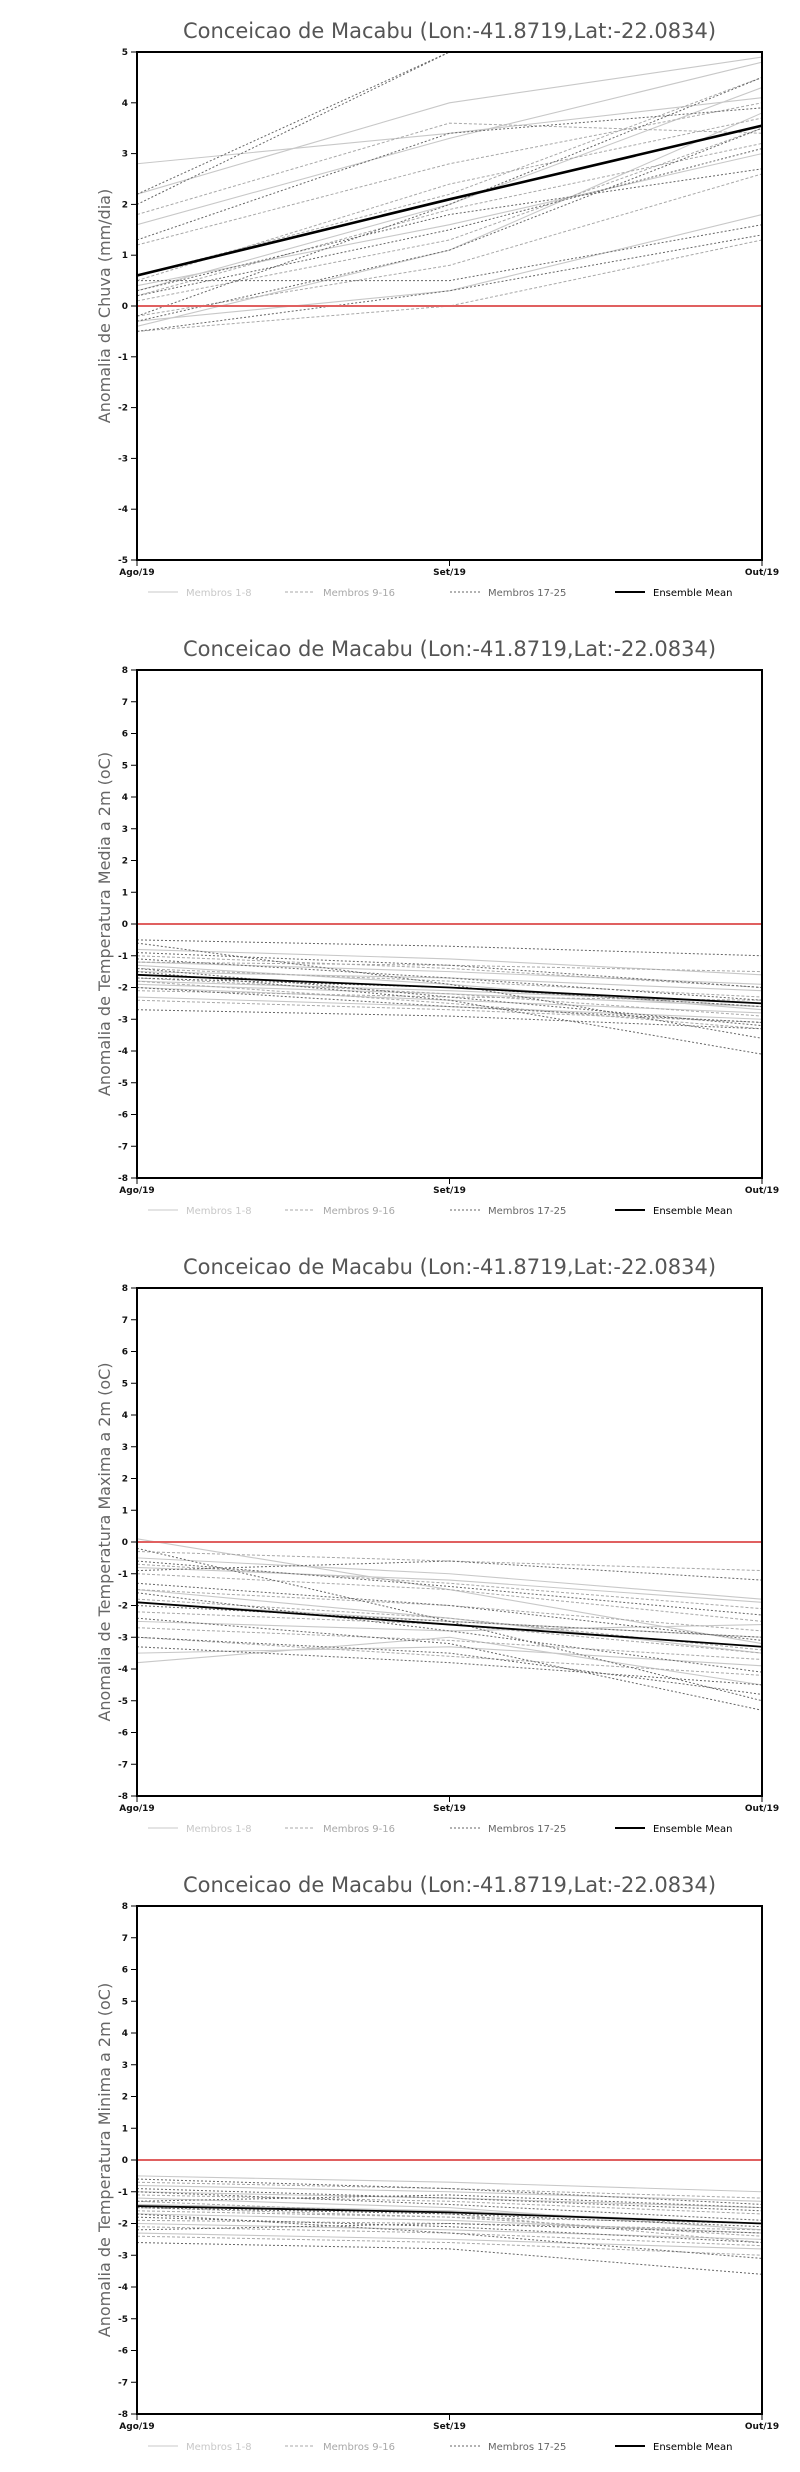 This screenshot has width=800, height=2472. I want to click on y-tick-label: 6, so click(125, 735).